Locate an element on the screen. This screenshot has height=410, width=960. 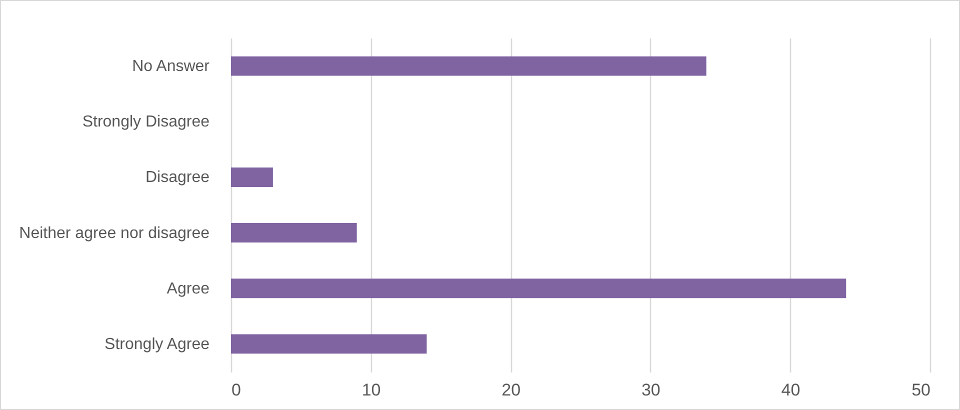
y-tick-label: Neither agree nor disagree is located at coordinates (114, 233).